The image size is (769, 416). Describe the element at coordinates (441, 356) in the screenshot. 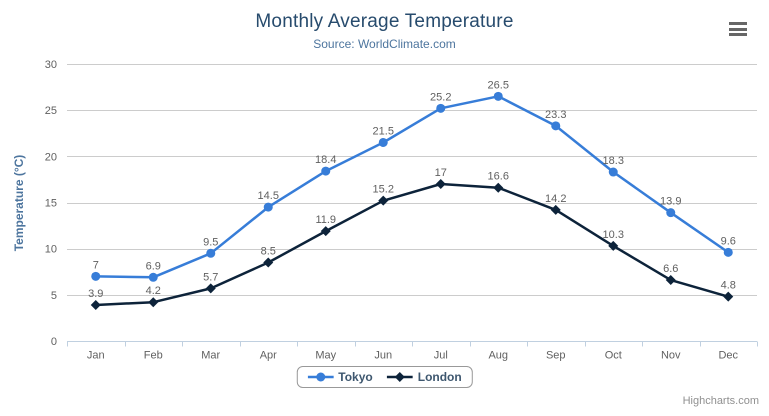

I see `x-axis-label: Jul` at that location.